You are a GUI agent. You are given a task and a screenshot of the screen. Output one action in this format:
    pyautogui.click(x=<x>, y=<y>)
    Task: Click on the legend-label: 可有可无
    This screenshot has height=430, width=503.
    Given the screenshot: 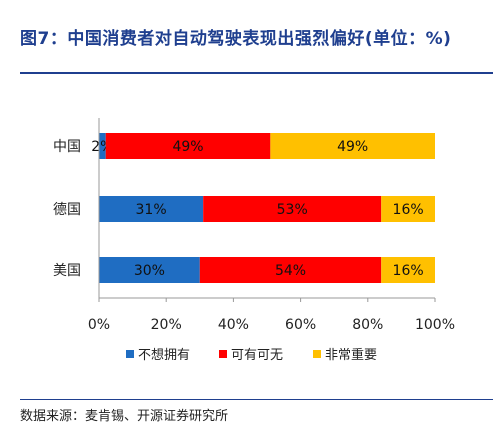 What is the action you would take?
    pyautogui.click(x=257, y=355)
    